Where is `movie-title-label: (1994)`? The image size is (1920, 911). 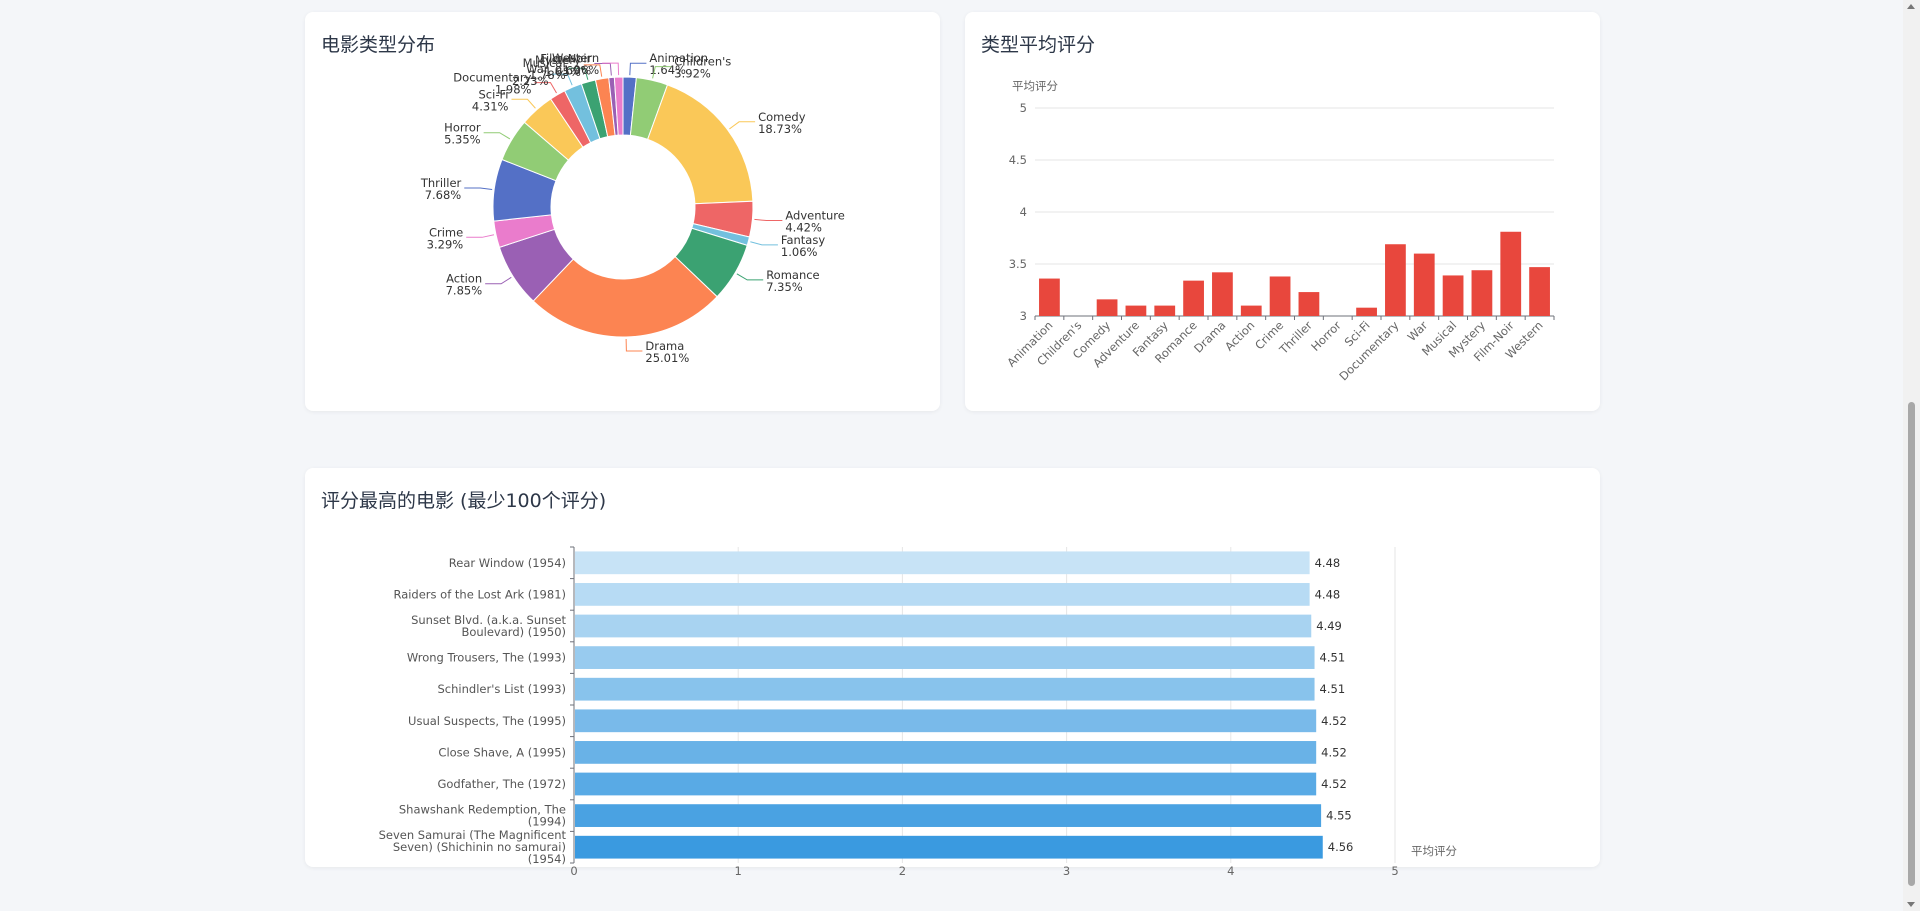 movie-title-label: (1994) is located at coordinates (547, 822).